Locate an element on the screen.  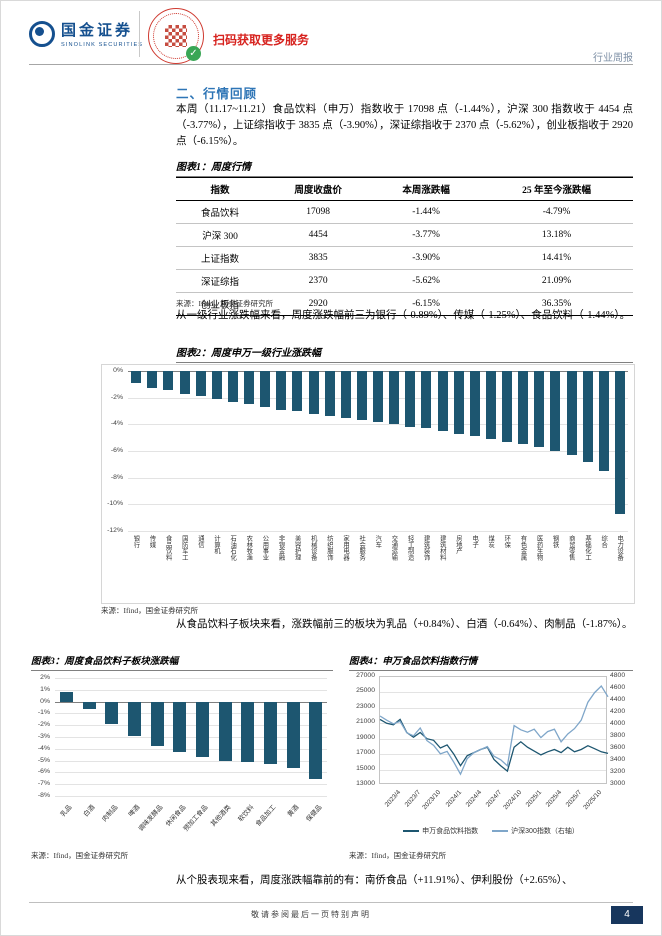
table-cell: -1.44% is located at coordinates (426, 212).